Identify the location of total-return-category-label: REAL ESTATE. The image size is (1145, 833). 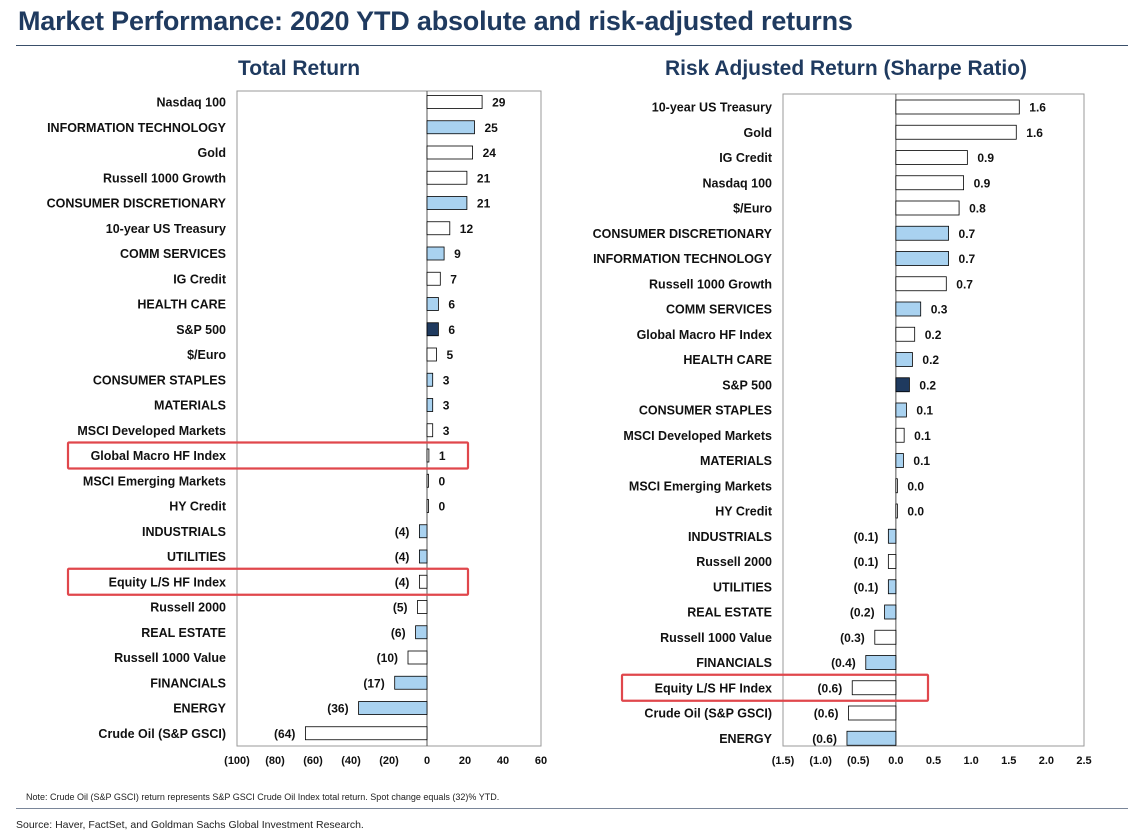
(183, 633).